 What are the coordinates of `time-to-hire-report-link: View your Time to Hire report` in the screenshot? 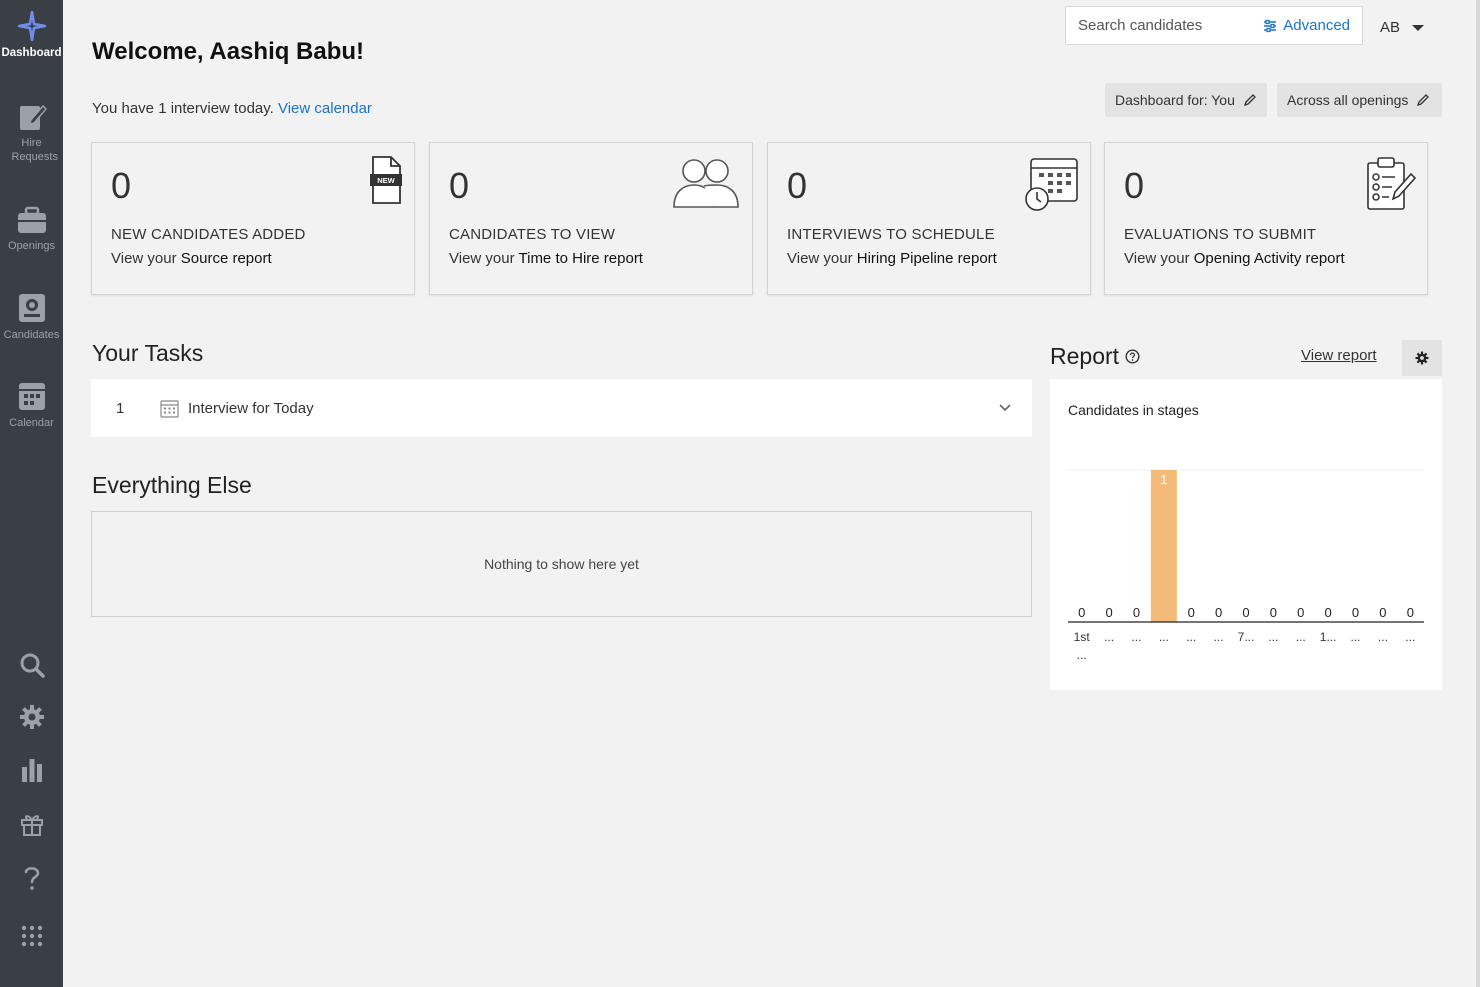 It's located at (546, 258).